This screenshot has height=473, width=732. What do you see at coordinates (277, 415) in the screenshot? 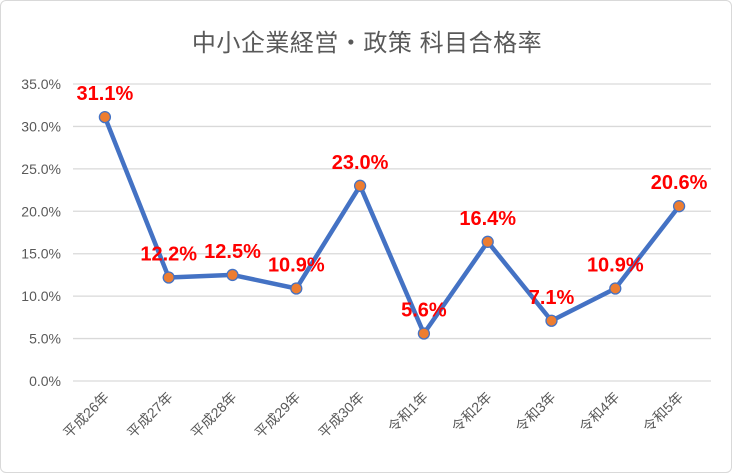
I see `x-axis-tick-label: 平成29年` at bounding box center [277, 415].